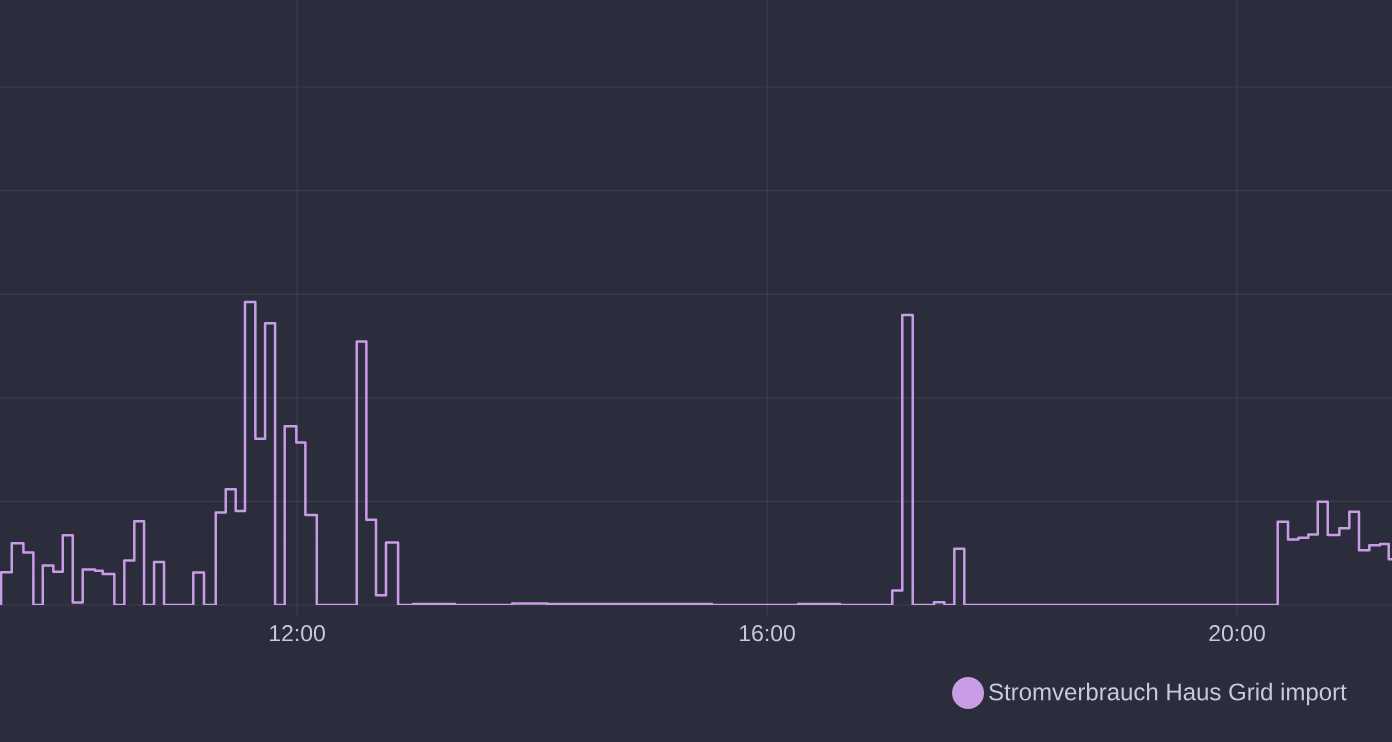 This screenshot has height=742, width=1392. What do you see at coordinates (1237, 633) in the screenshot?
I see `x-tick-label: 20:00` at bounding box center [1237, 633].